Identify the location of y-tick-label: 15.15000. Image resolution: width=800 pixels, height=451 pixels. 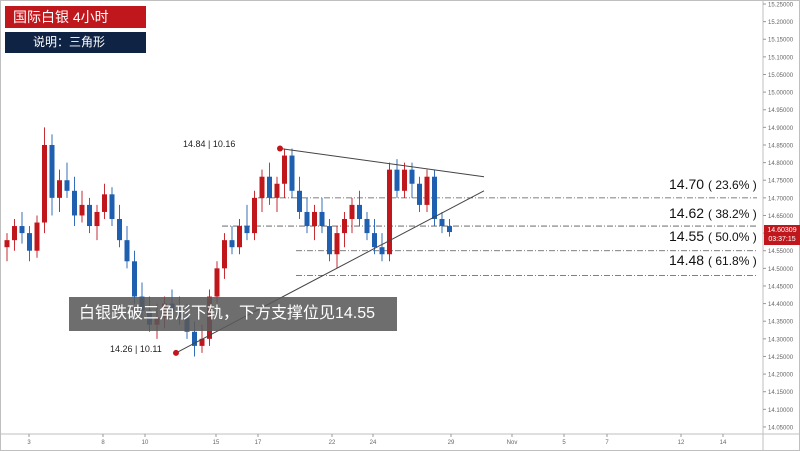
(781, 41).